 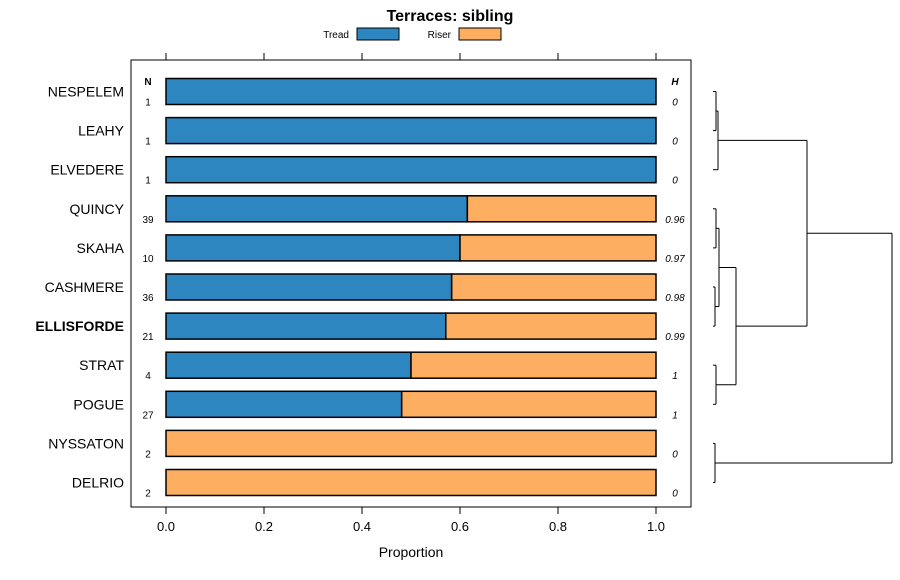 What do you see at coordinates (309, 287) in the screenshot?
I see `bar-tread-cashmere` at bounding box center [309, 287].